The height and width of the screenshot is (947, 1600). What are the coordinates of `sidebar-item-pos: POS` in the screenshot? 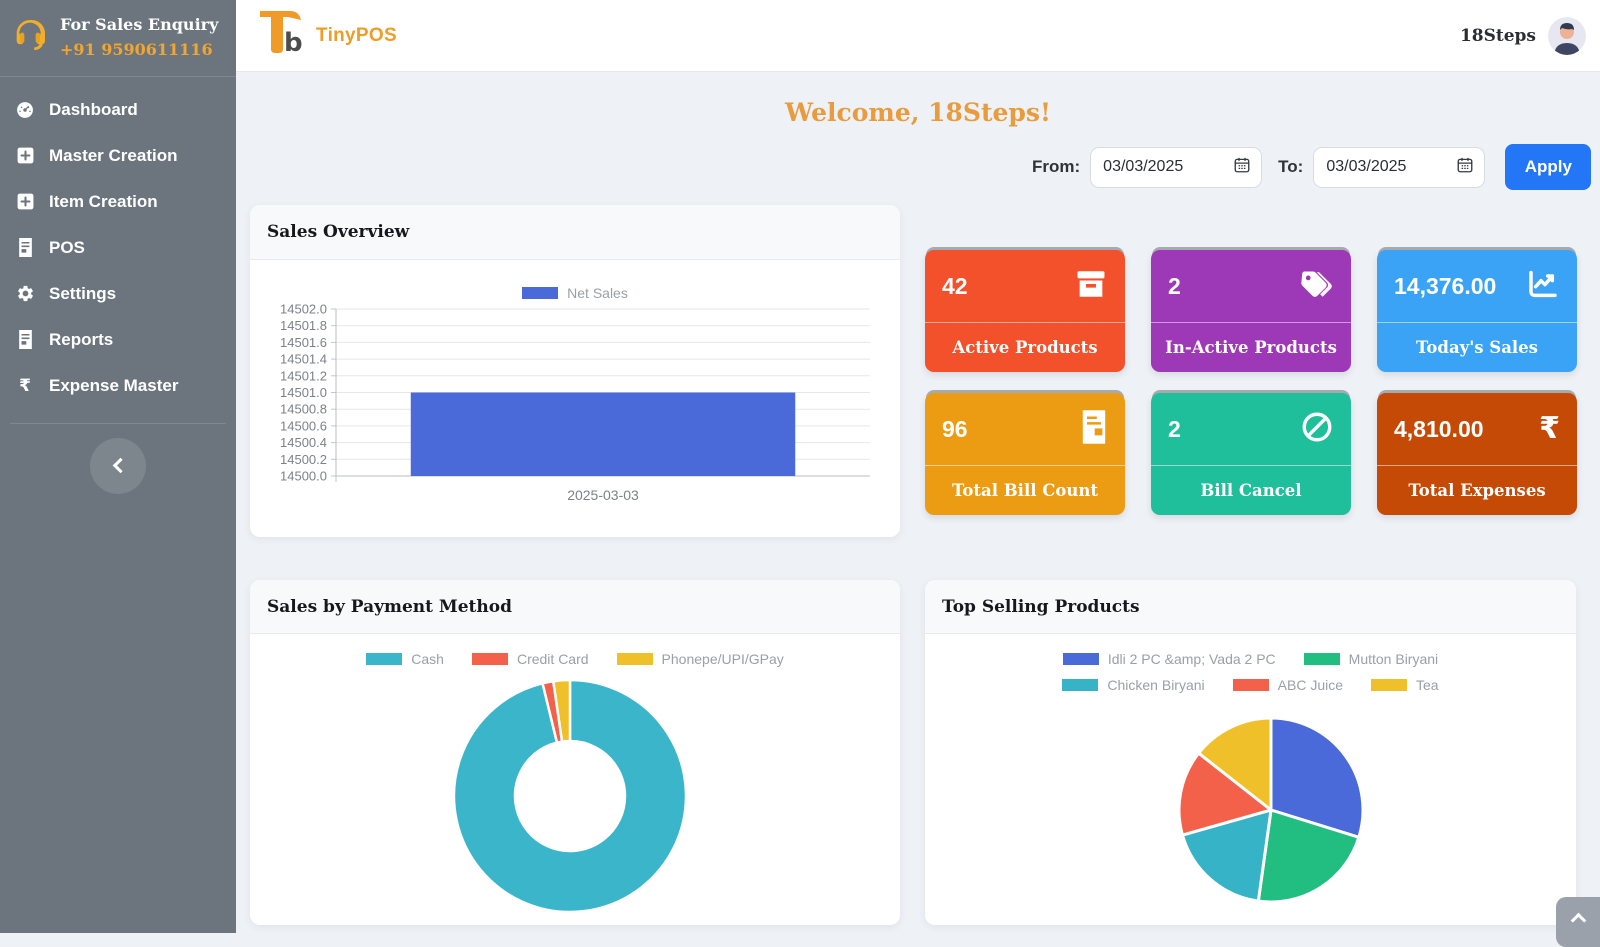 It's located at (118, 248).